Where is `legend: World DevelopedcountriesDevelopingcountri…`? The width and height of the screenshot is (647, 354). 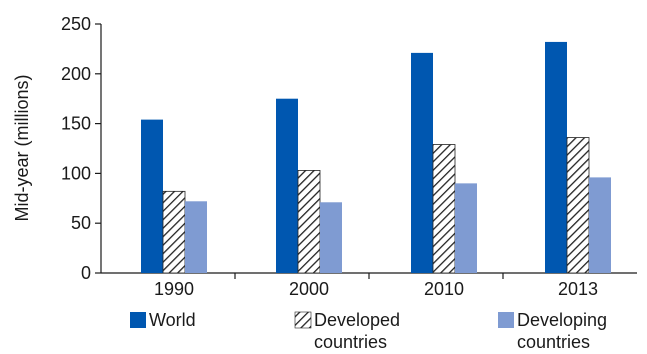
legend: World DevelopedcountriesDevelopingcountri… is located at coordinates (368, 331).